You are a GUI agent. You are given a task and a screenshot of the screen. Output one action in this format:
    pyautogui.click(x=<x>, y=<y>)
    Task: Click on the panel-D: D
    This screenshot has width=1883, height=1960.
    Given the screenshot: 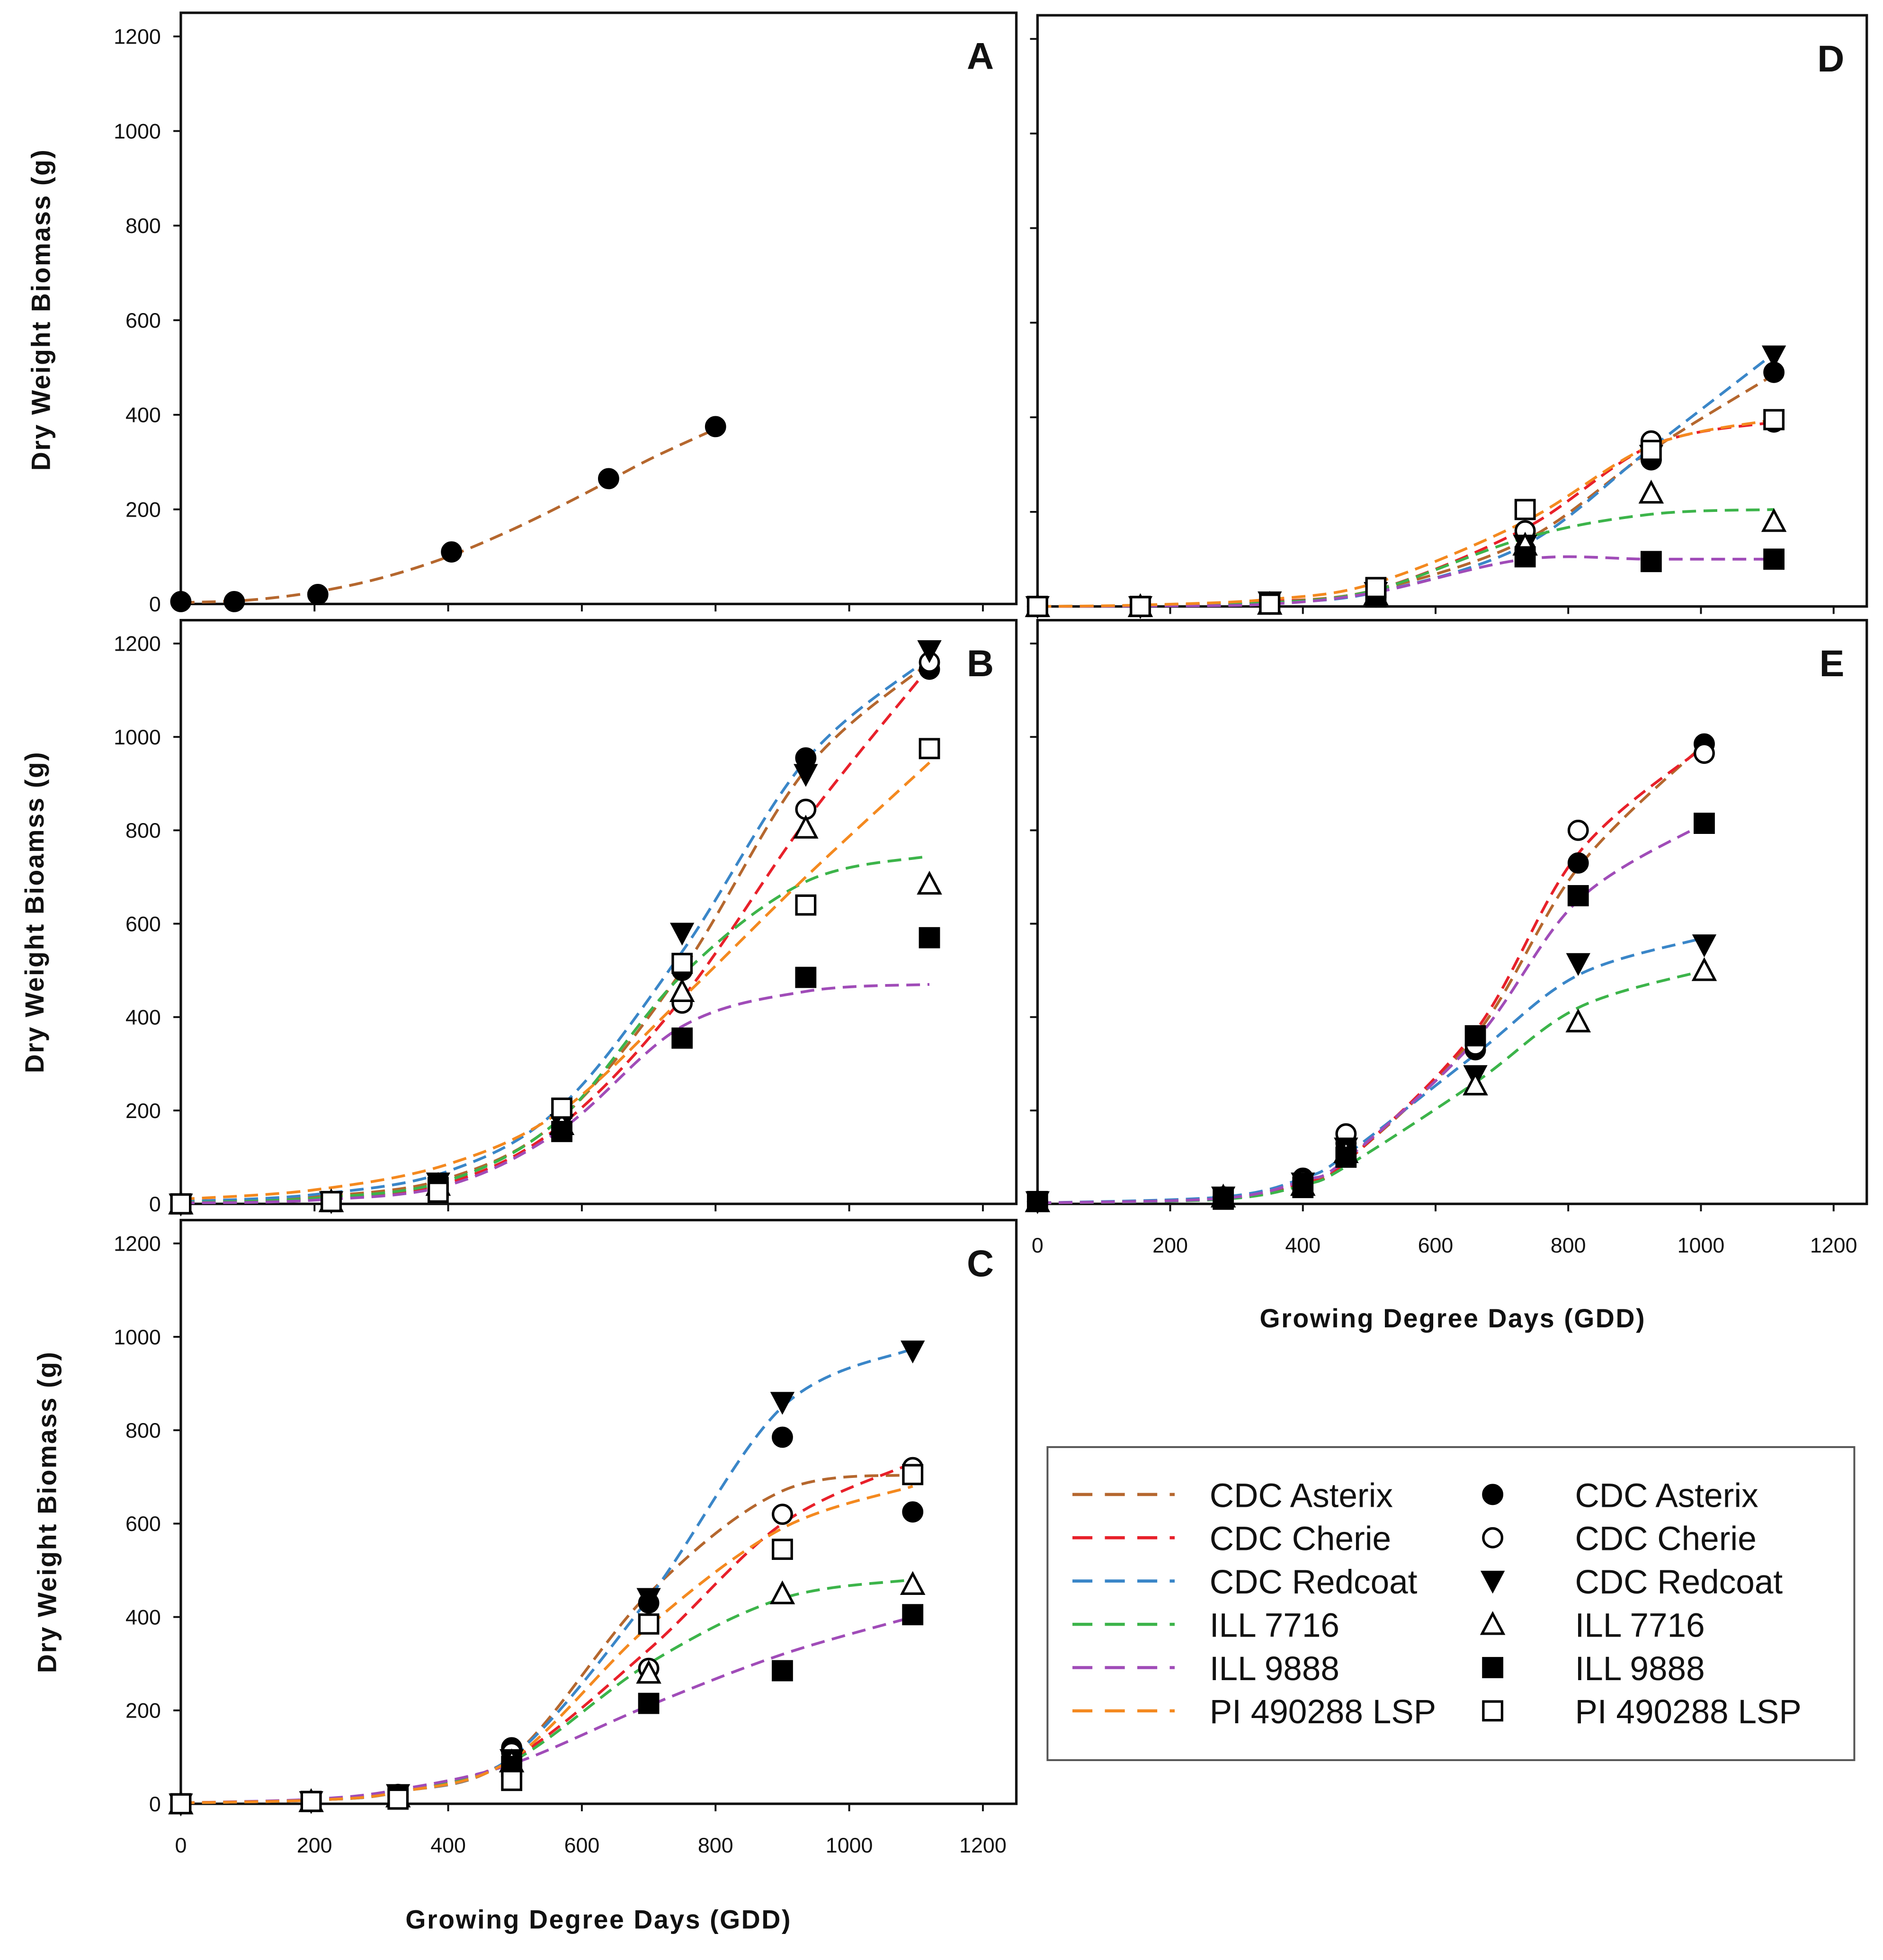 What is the action you would take?
    pyautogui.click(x=1447, y=317)
    